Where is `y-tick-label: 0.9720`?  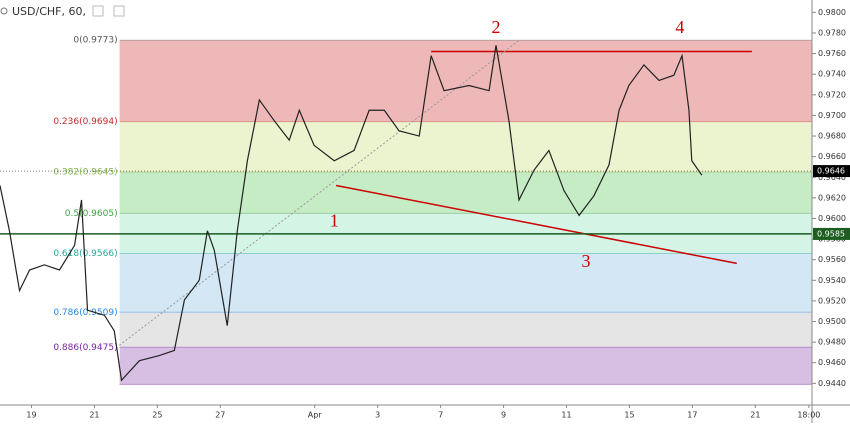
y-tick-label: 0.9720 is located at coordinates (832, 94).